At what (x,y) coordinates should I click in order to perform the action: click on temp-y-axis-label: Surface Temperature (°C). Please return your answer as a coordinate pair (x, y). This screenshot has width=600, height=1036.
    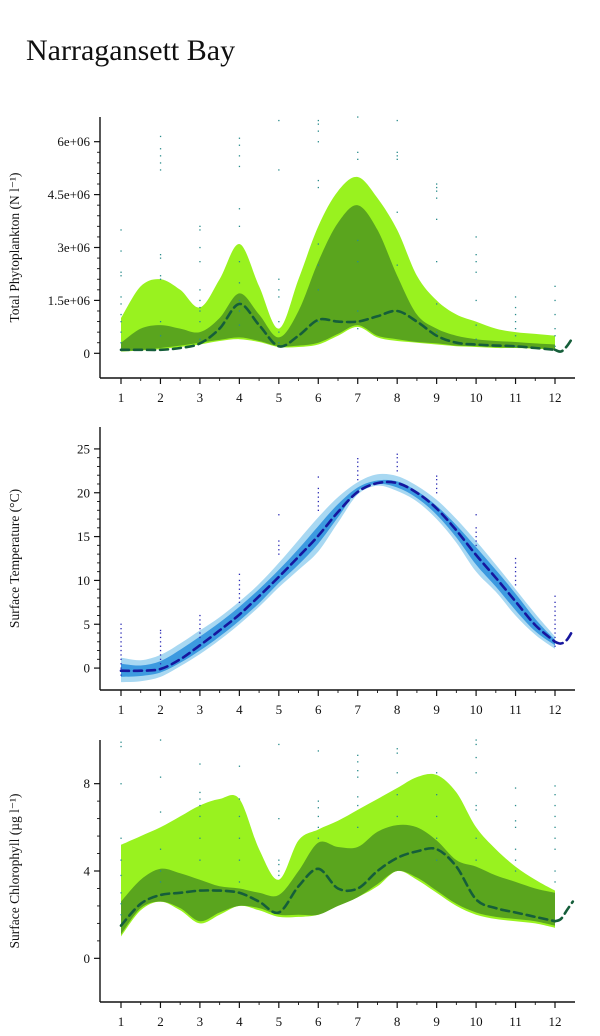
    Looking at the image, I should click on (14, 558).